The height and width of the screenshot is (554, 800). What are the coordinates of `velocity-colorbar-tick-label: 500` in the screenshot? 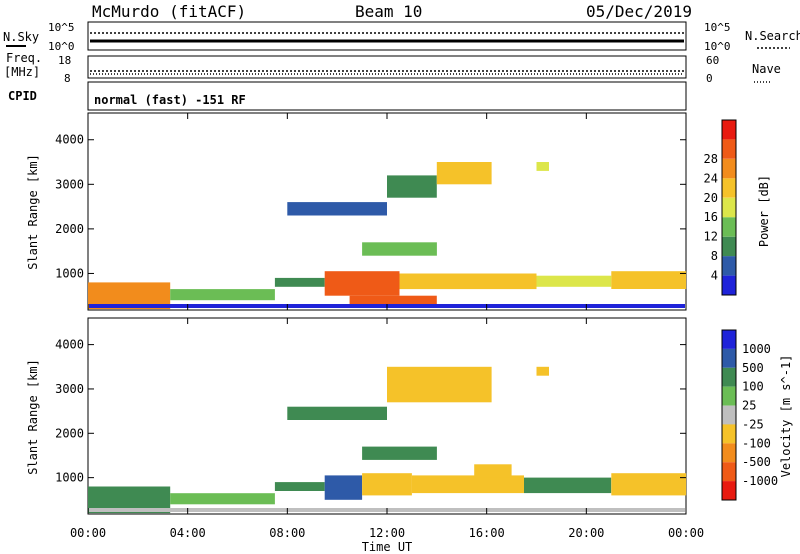 It's located at (753, 368).